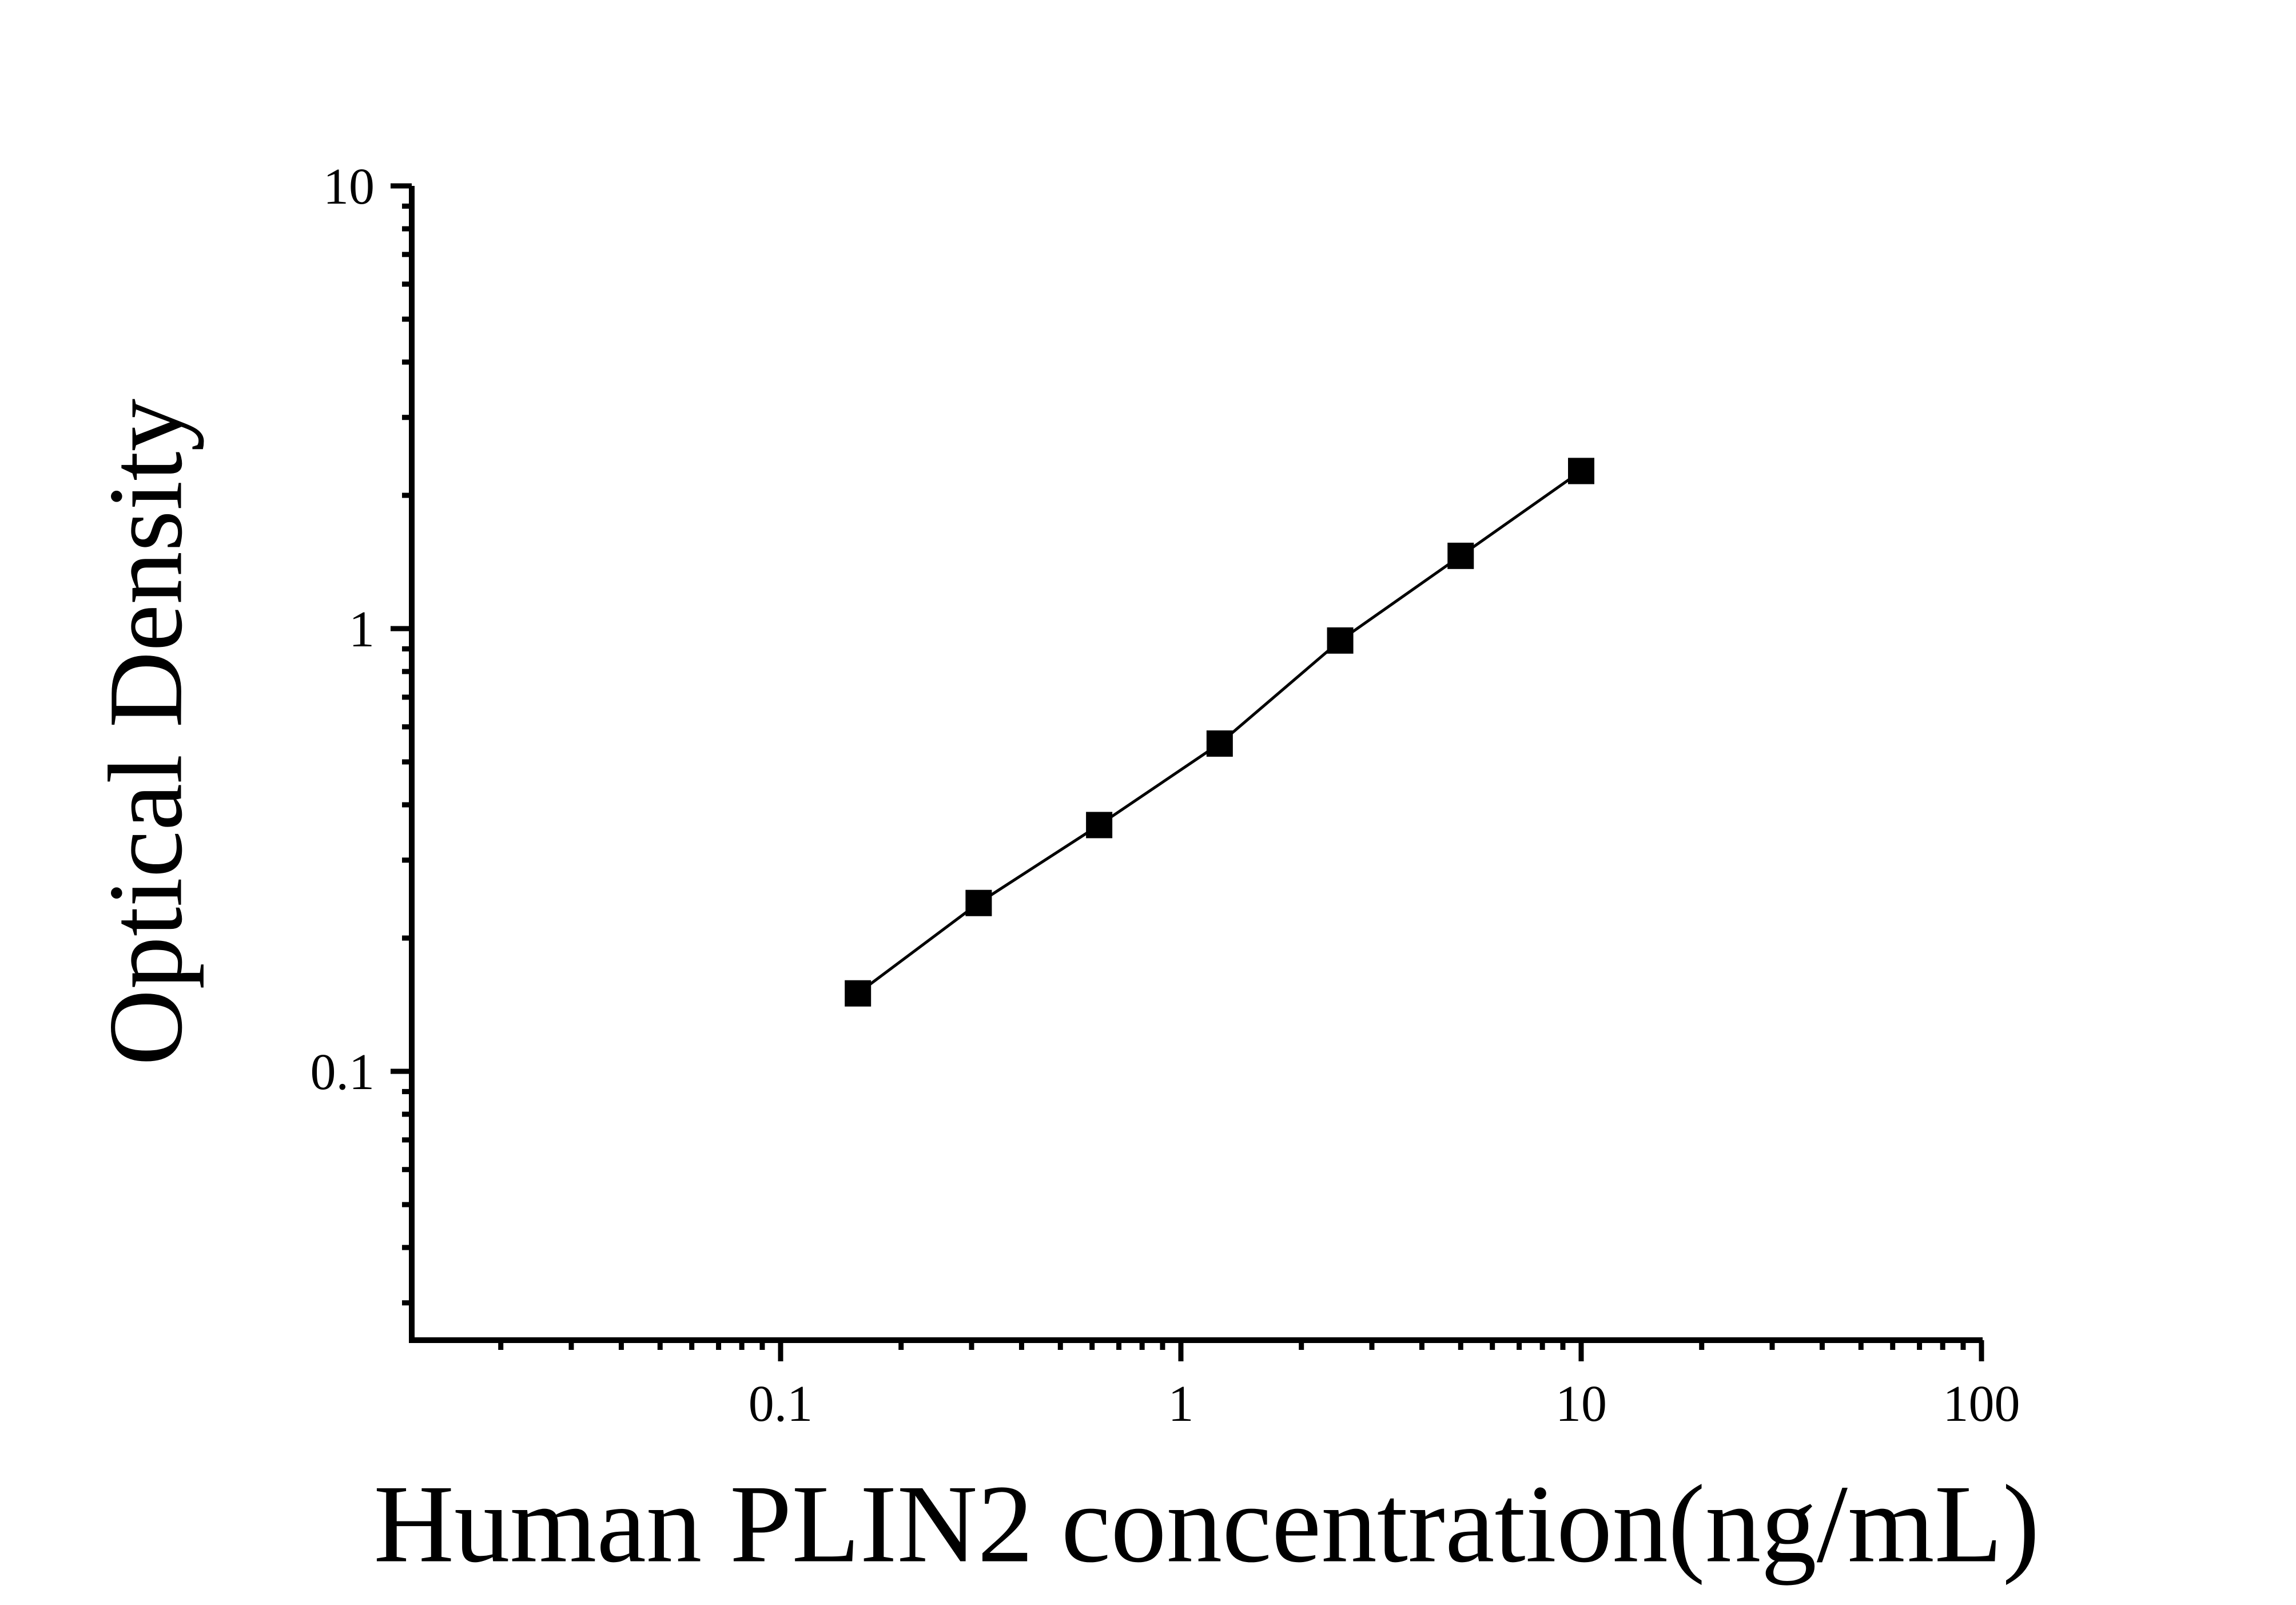  What do you see at coordinates (1206, 1524) in the screenshot?
I see `x-axis-title: Human PLIN2 concentration(ng/mL)` at bounding box center [1206, 1524].